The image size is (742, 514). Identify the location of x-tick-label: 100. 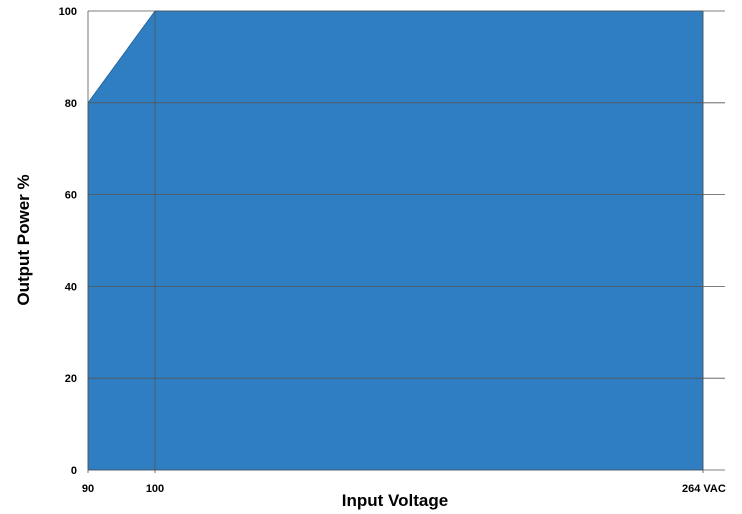
(155, 489).